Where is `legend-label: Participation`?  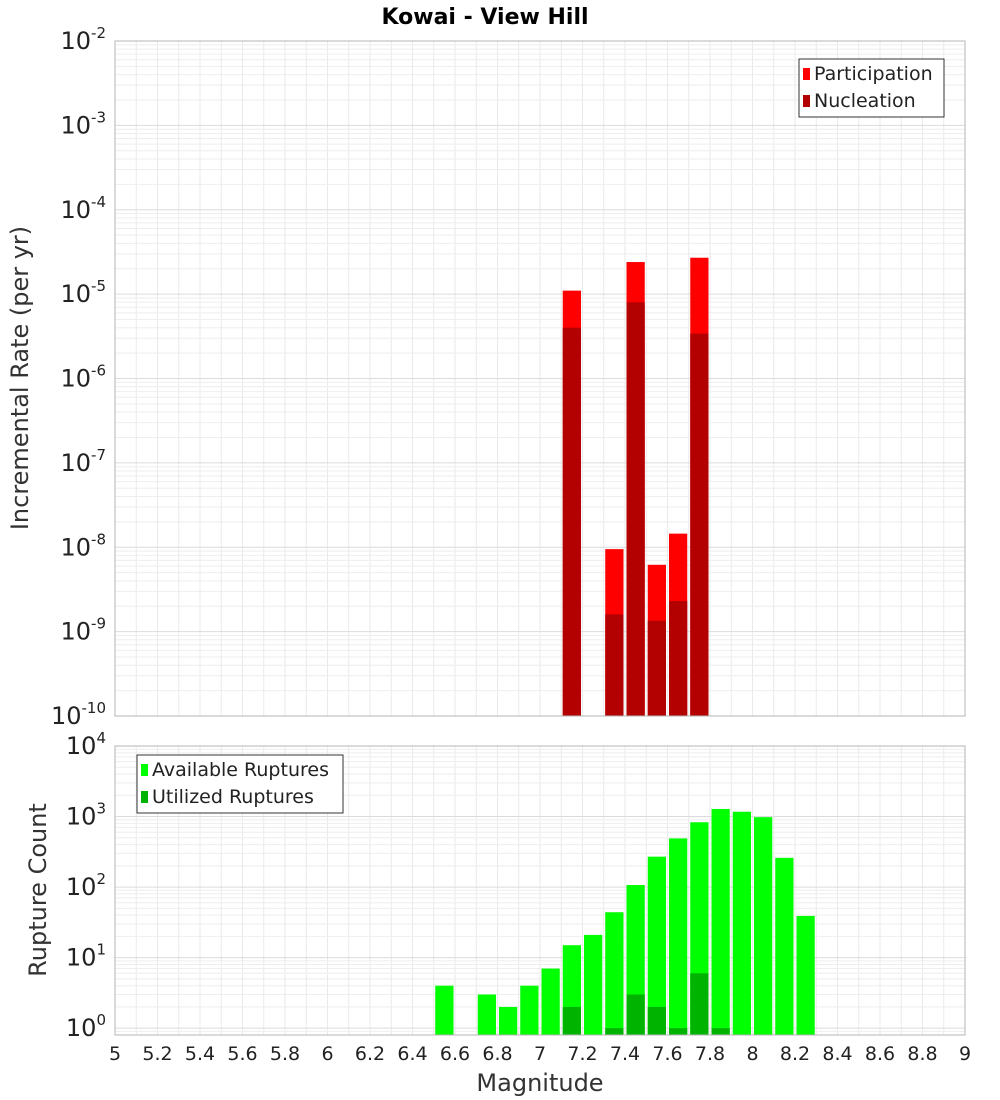 legend-label: Participation is located at coordinates (873, 74).